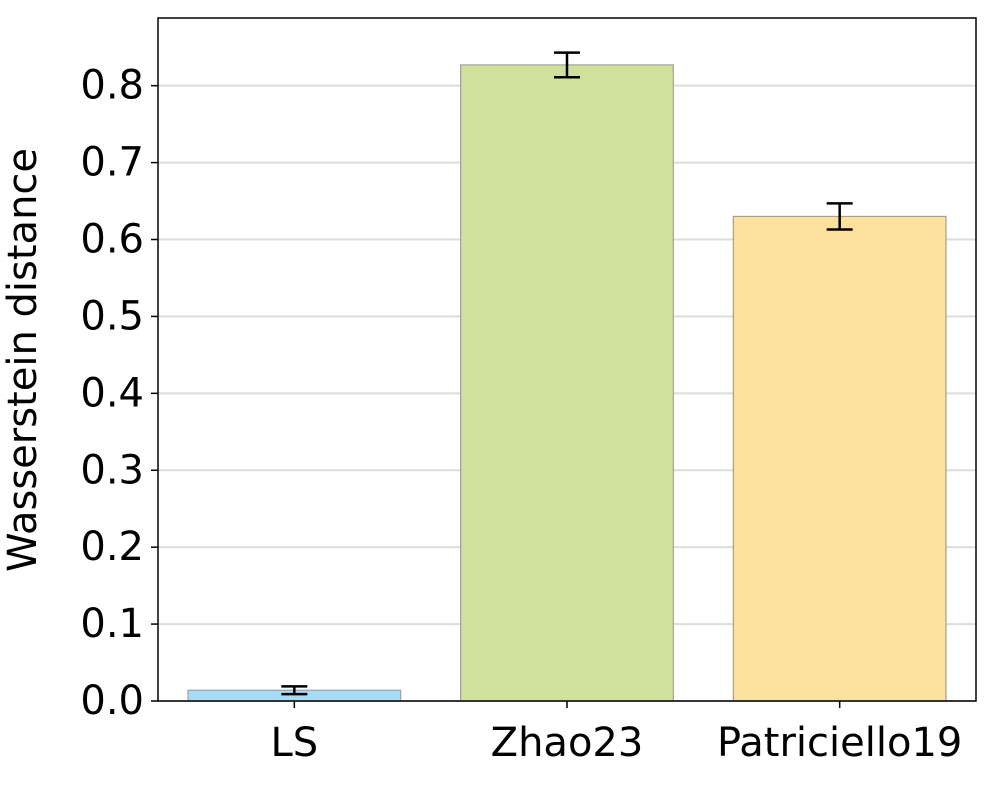 The image size is (997, 797). Describe the element at coordinates (112, 624) in the screenshot. I see `y-tick-label: 0.1` at that location.